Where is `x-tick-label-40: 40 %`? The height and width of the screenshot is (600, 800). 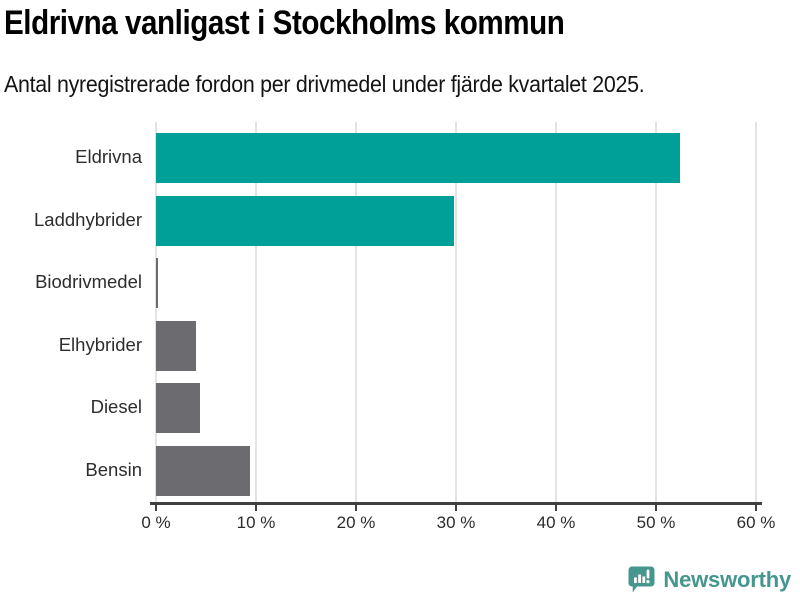 x-tick-label-40: 40 % is located at coordinates (556, 522).